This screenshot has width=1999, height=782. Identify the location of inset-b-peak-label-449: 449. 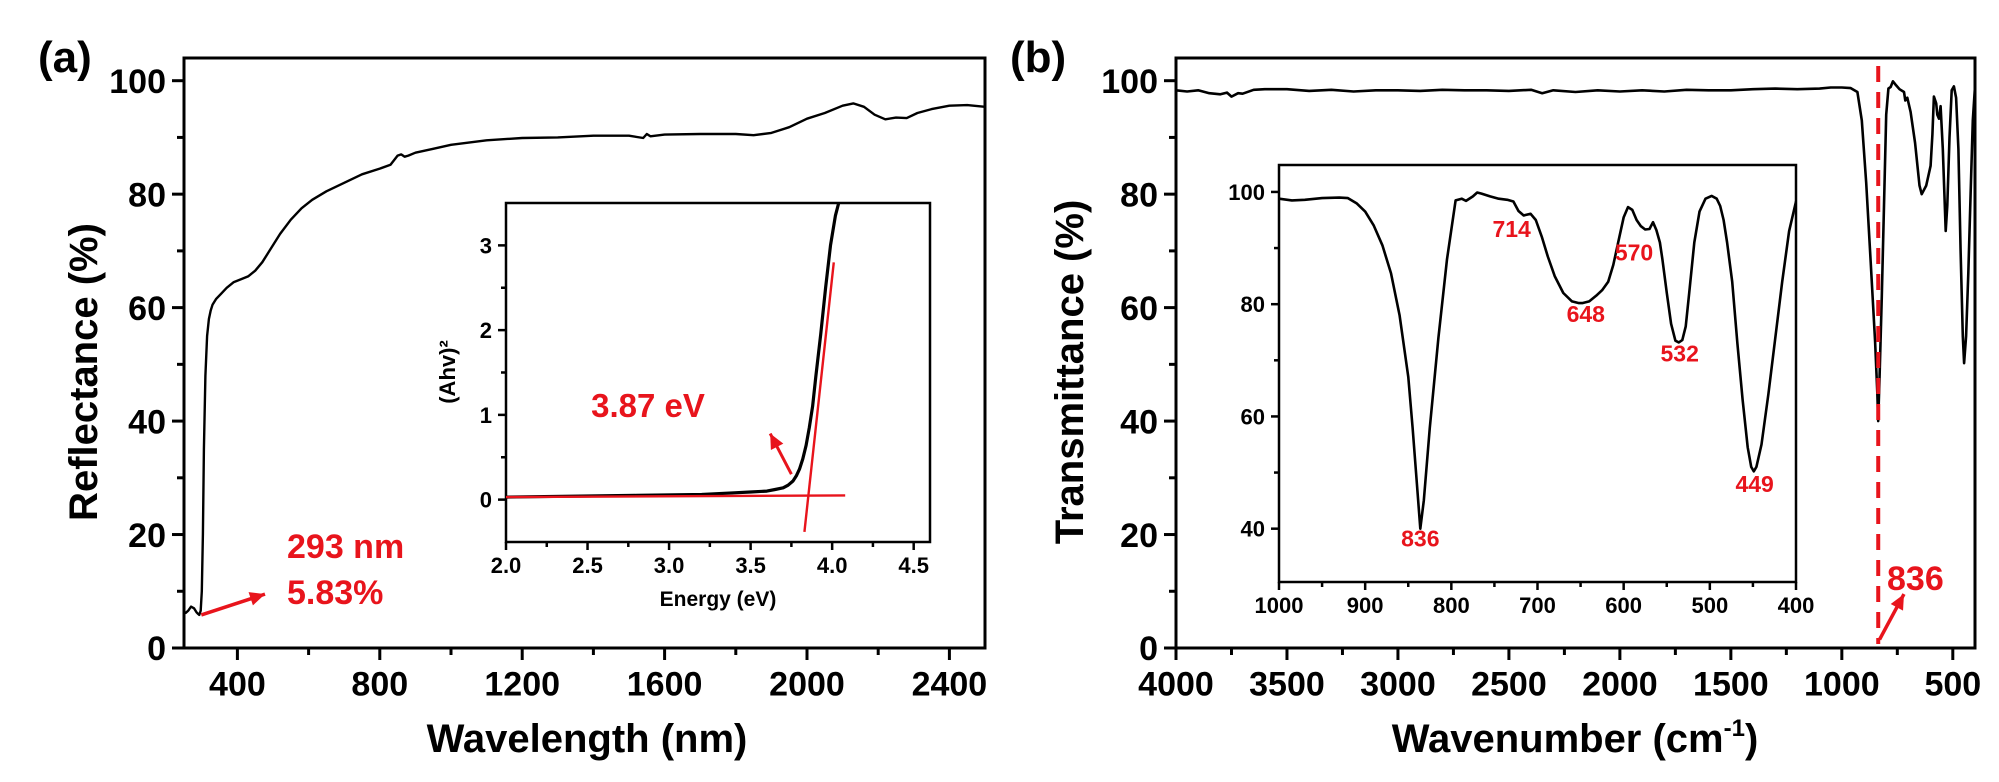
(1754, 484).